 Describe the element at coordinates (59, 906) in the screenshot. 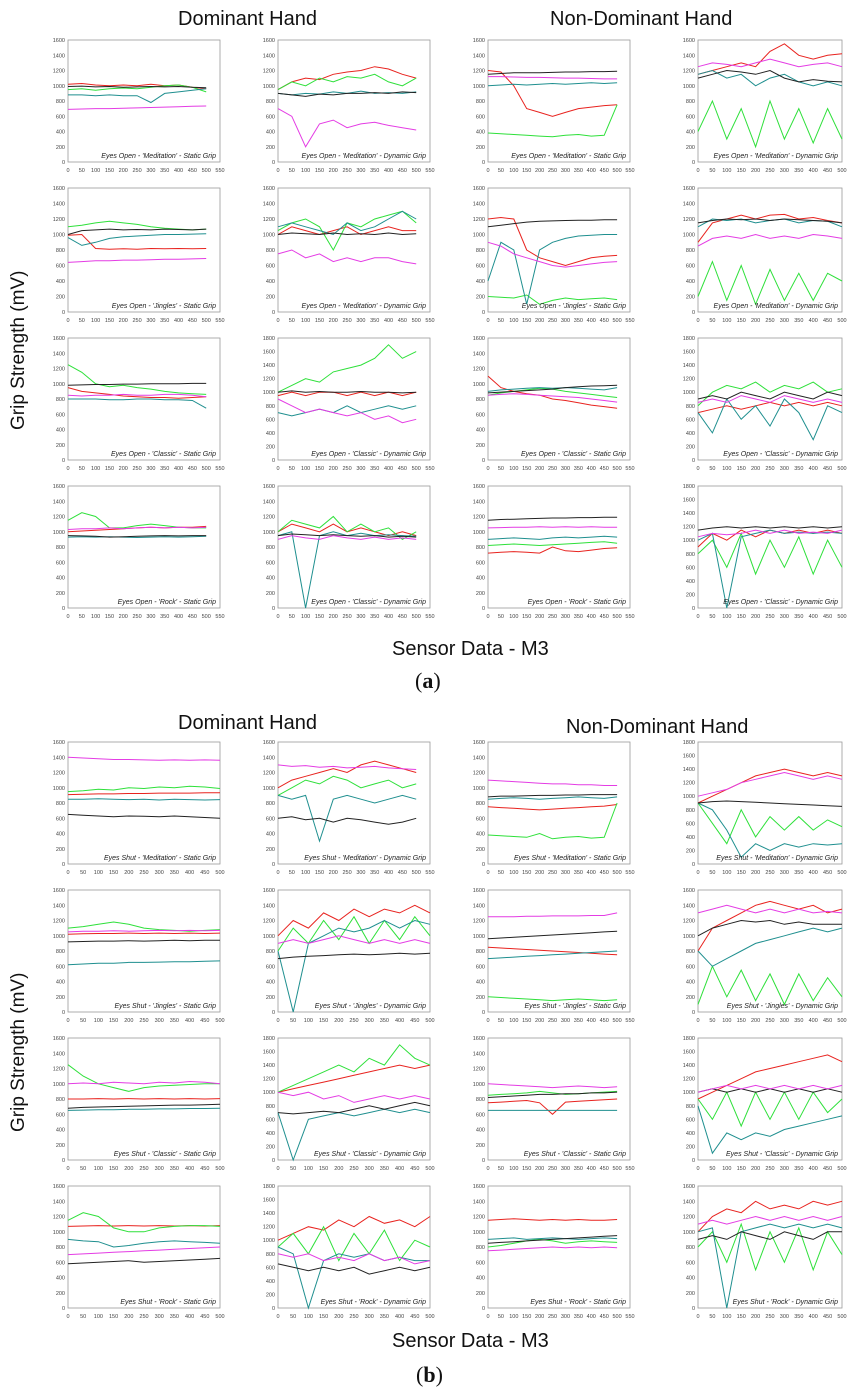

I see `y-tick-label: 1400` at that location.